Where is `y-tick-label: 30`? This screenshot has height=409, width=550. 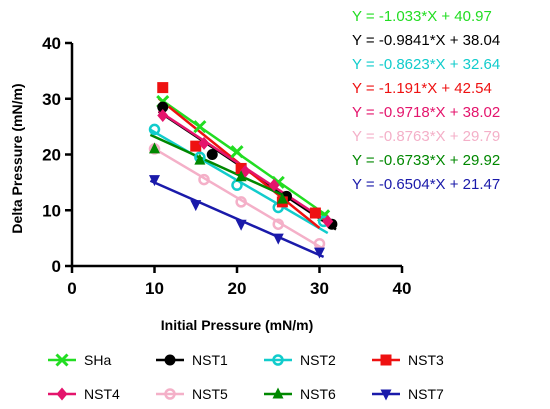 y-tick-label: 30 is located at coordinates (51, 99).